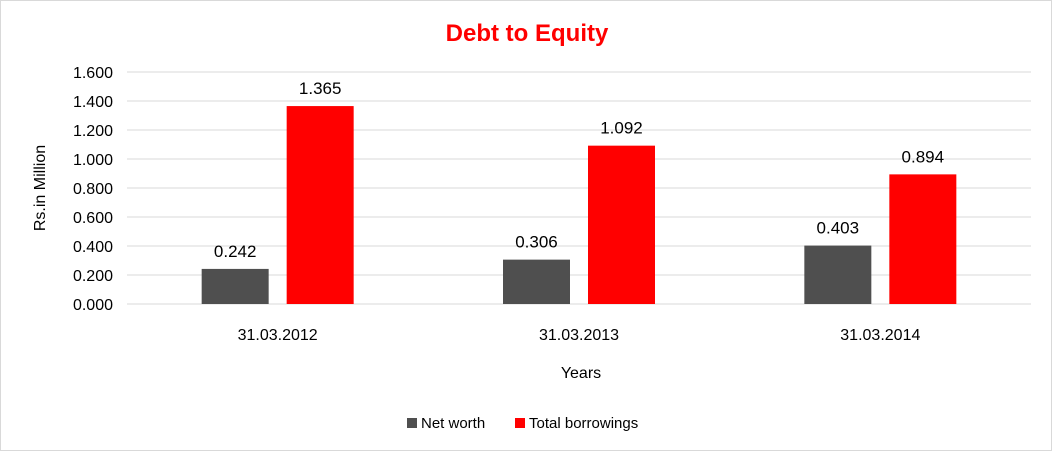  What do you see at coordinates (93, 276) in the screenshot?
I see `y-tick-label: 0.200` at bounding box center [93, 276].